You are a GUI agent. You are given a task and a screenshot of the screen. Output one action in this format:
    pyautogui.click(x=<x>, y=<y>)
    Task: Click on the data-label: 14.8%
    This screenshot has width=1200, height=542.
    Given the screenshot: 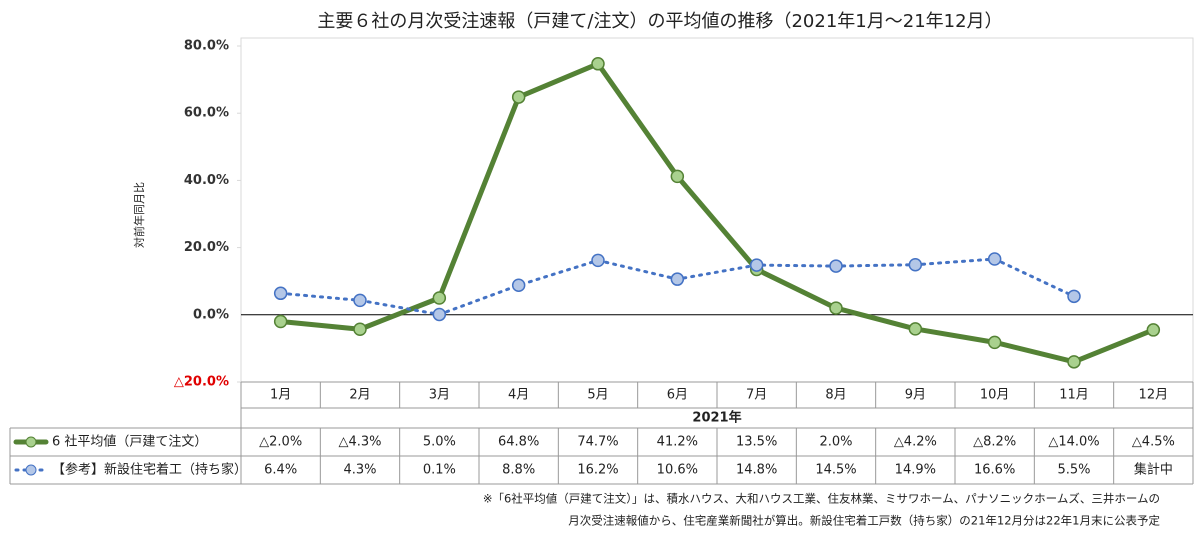 What is the action you would take?
    pyautogui.click(x=756, y=470)
    